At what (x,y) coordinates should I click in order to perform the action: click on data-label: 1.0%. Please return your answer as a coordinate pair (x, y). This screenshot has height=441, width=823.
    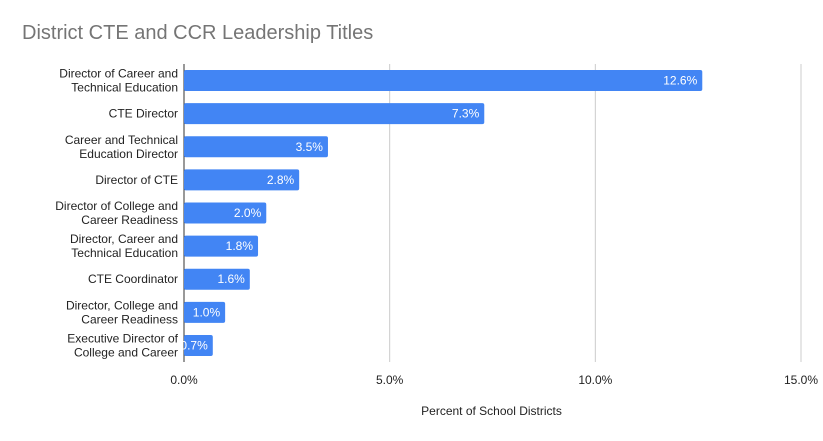
    Looking at the image, I should click on (207, 312).